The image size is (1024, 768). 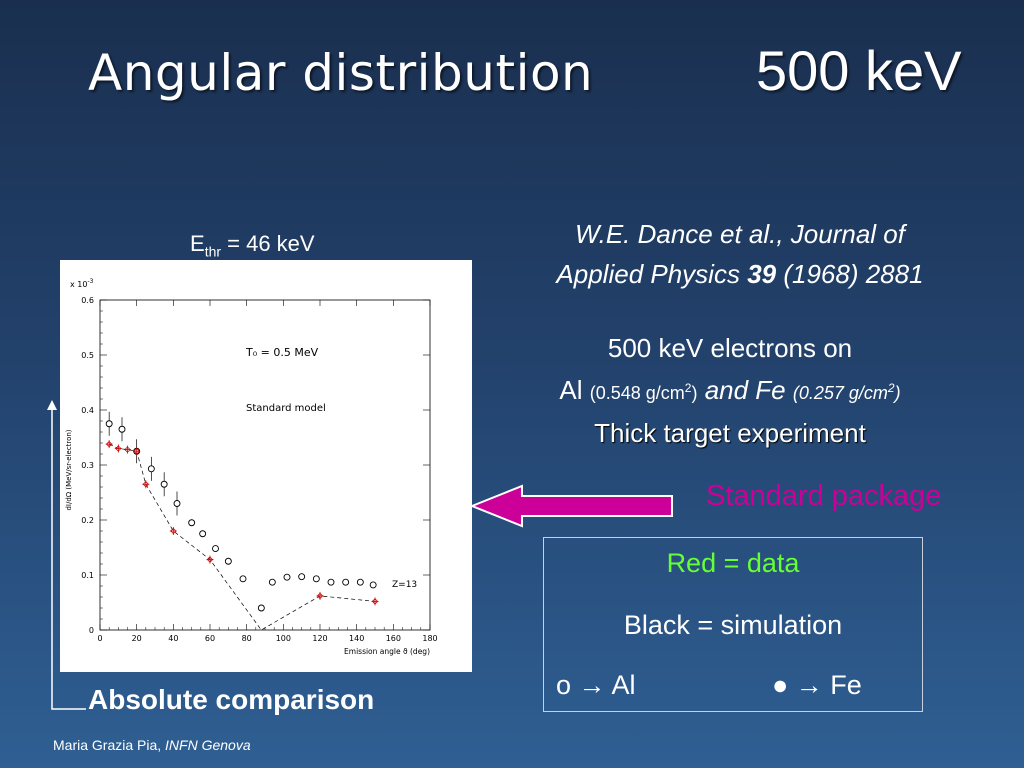 What do you see at coordinates (840, 393) in the screenshot?
I see `fe-density-value: (0.257 g/cm` at bounding box center [840, 393].